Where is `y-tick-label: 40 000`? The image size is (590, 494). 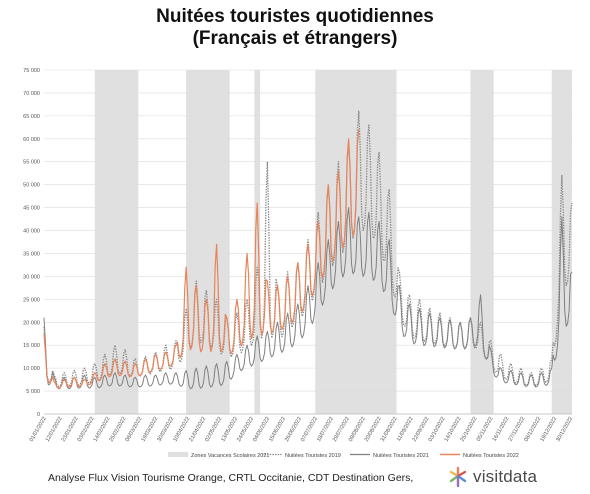 y-tick-label: 40 000 is located at coordinates (31, 232).